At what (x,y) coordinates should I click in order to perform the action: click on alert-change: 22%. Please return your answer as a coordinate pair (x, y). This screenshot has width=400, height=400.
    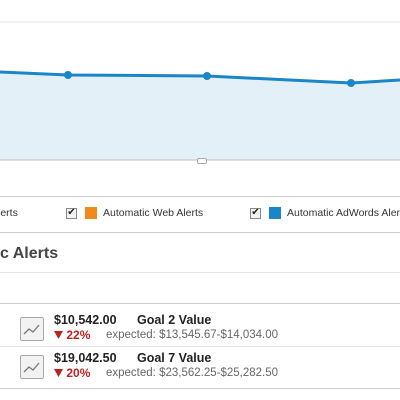
    Looking at the image, I should click on (72, 335).